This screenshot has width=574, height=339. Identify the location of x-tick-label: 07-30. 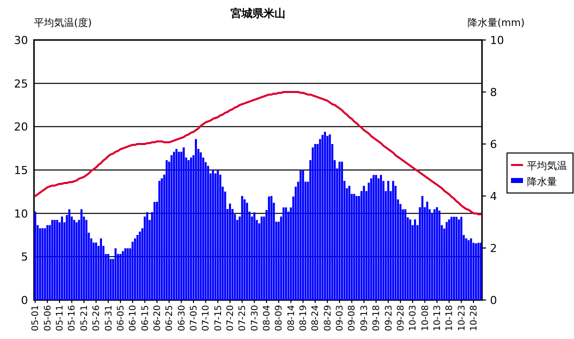
(255, 318).